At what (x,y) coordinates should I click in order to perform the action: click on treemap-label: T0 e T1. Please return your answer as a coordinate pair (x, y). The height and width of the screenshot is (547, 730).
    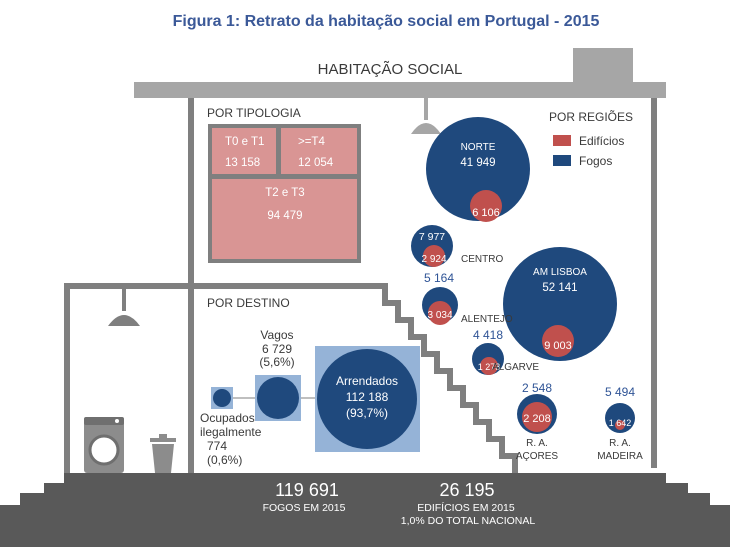
    Looking at the image, I should click on (244, 142).